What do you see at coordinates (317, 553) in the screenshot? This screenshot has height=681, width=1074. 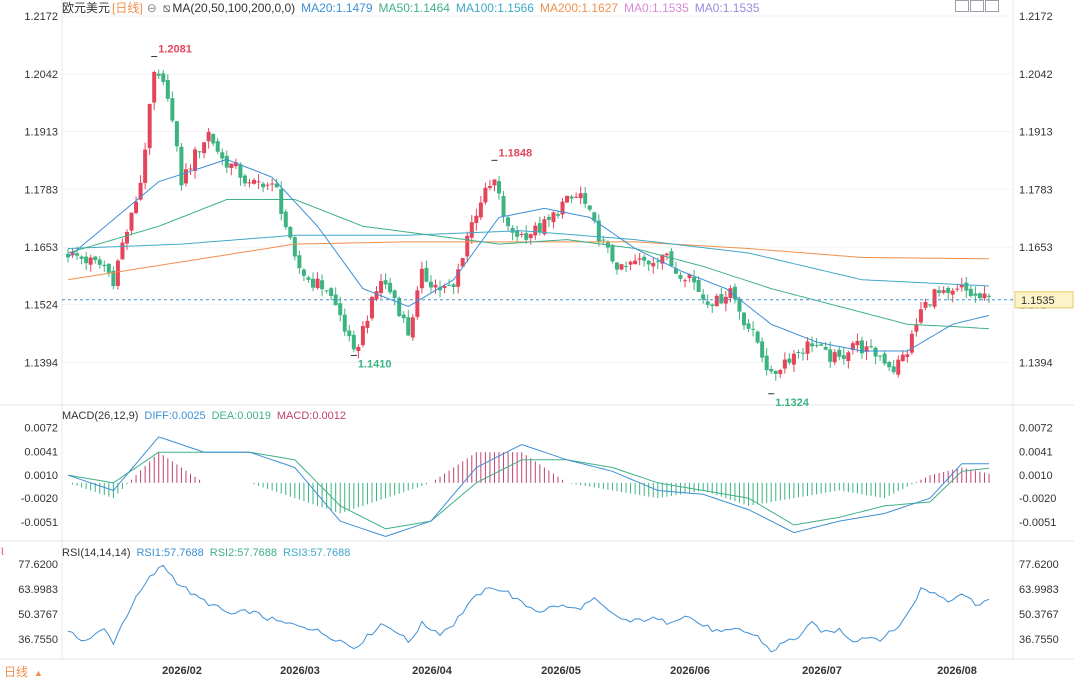 I see `rsi-value-label: RSI3:57.7688` at bounding box center [317, 553].